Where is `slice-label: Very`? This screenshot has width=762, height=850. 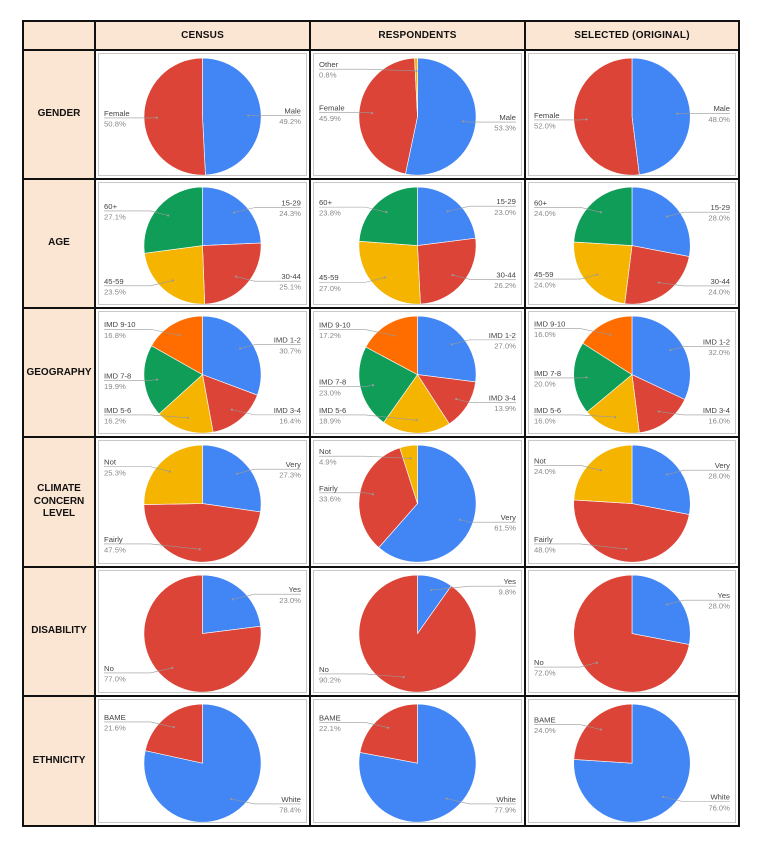
slice-label: Very is located at coordinates (722, 466).